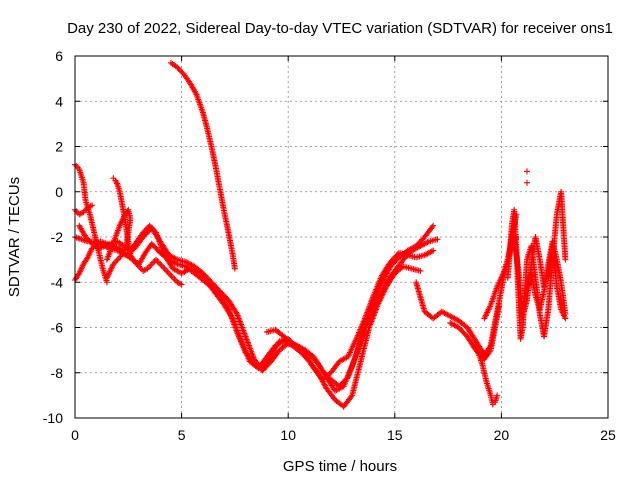  What do you see at coordinates (53, 418) in the screenshot?
I see `y-tick-label: -10` at bounding box center [53, 418].